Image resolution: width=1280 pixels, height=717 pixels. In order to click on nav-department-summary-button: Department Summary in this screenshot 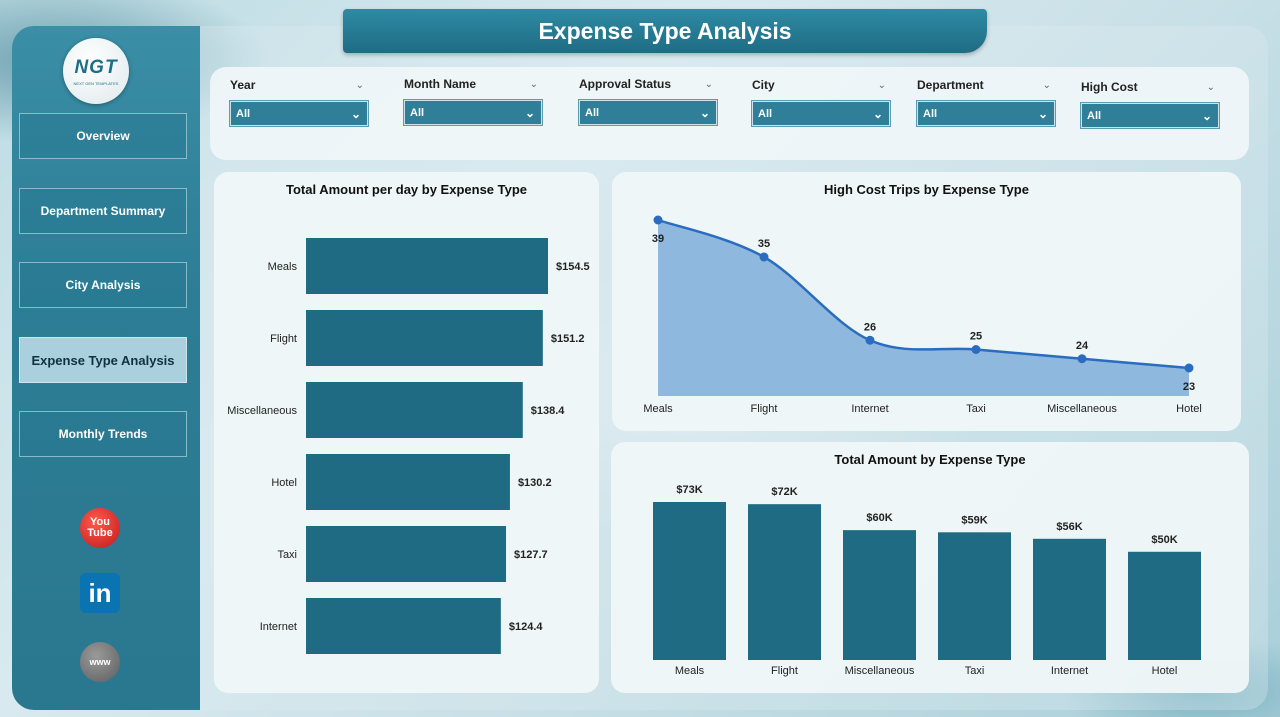, I will do `click(103, 211)`.